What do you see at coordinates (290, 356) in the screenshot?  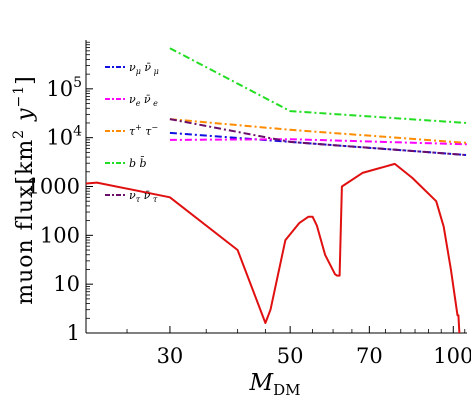 I see `x-tick-label: 50` at bounding box center [290, 356].